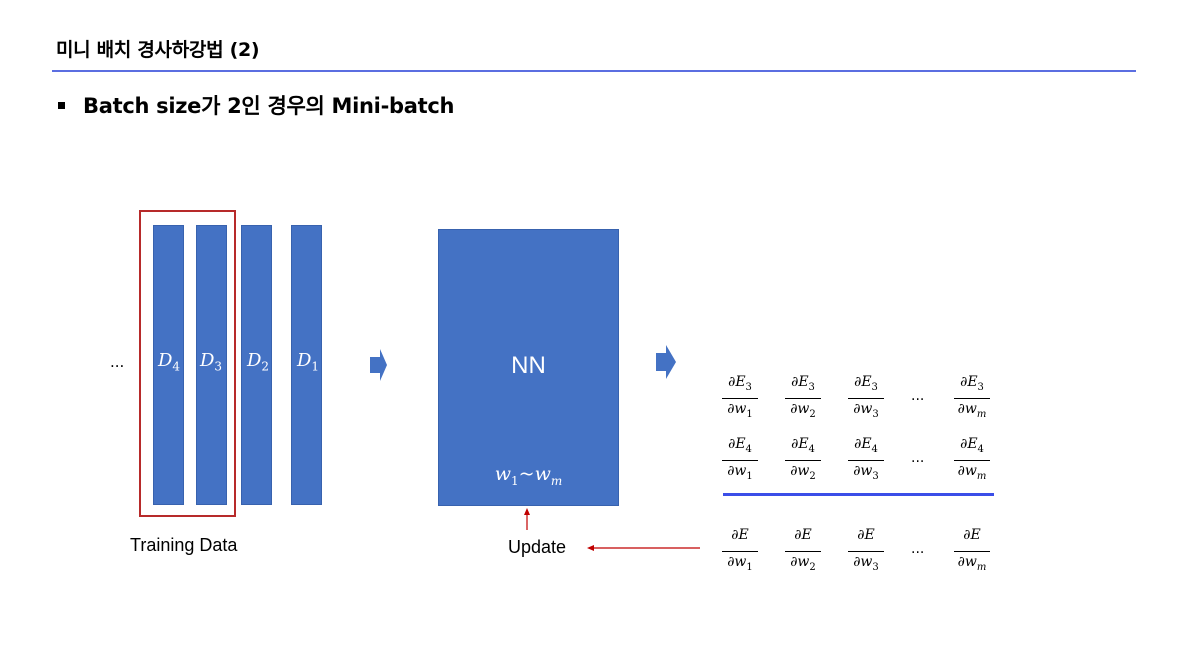 The width and height of the screenshot is (1179, 649). What do you see at coordinates (537, 547) in the screenshot?
I see `update-label: Update` at bounding box center [537, 547].